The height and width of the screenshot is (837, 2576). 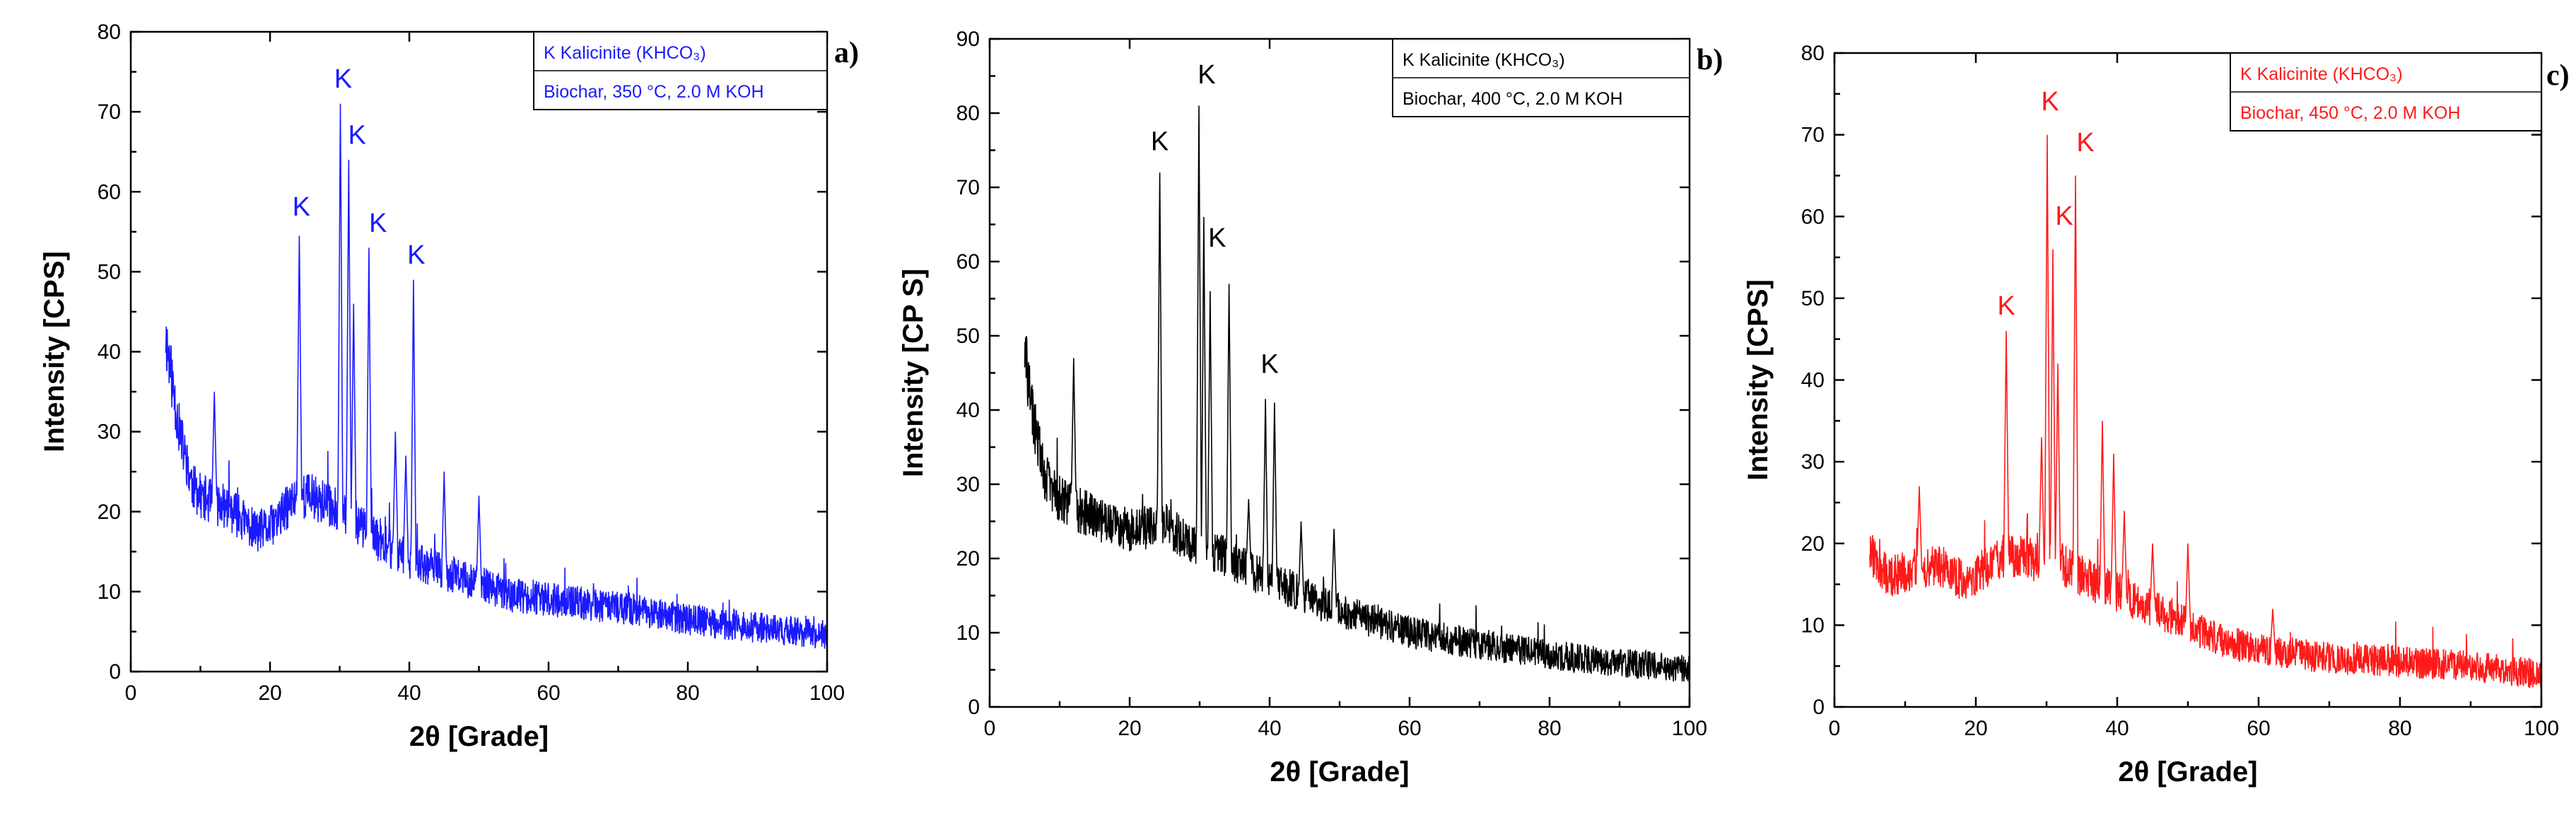 What do you see at coordinates (2350, 113) in the screenshot?
I see `legend-entry: Biochar, 450 °C, 2.0 M KOH` at bounding box center [2350, 113].